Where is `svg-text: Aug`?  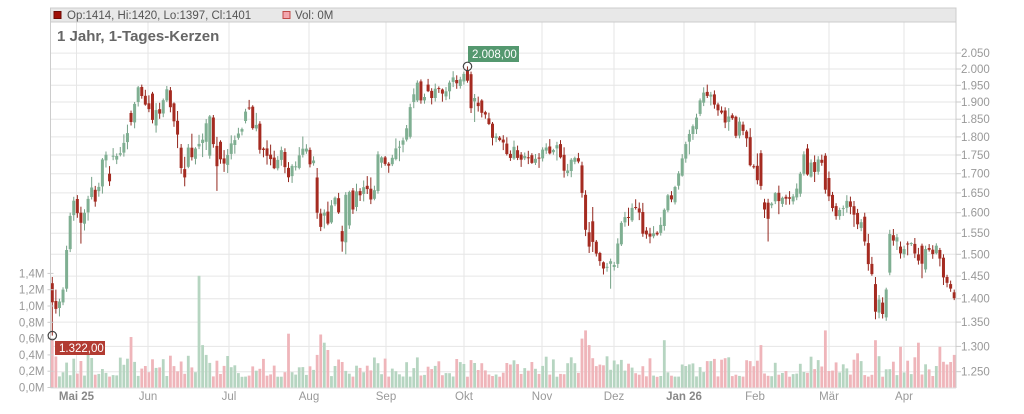
svg-text: Aug is located at coordinates (309, 397).